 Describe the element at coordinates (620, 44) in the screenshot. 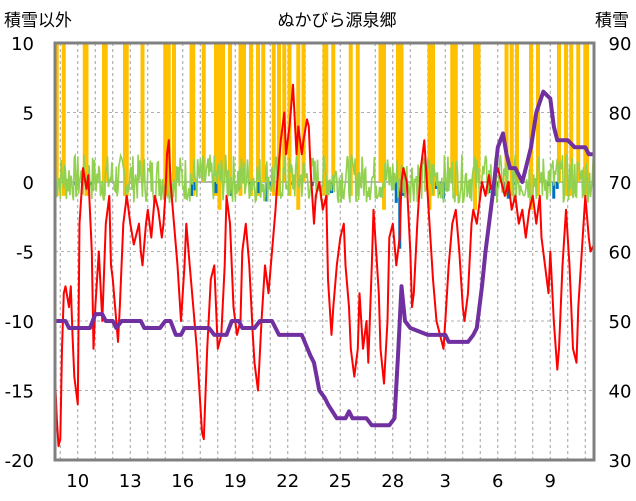

I see `right-tick-label: 90` at that location.